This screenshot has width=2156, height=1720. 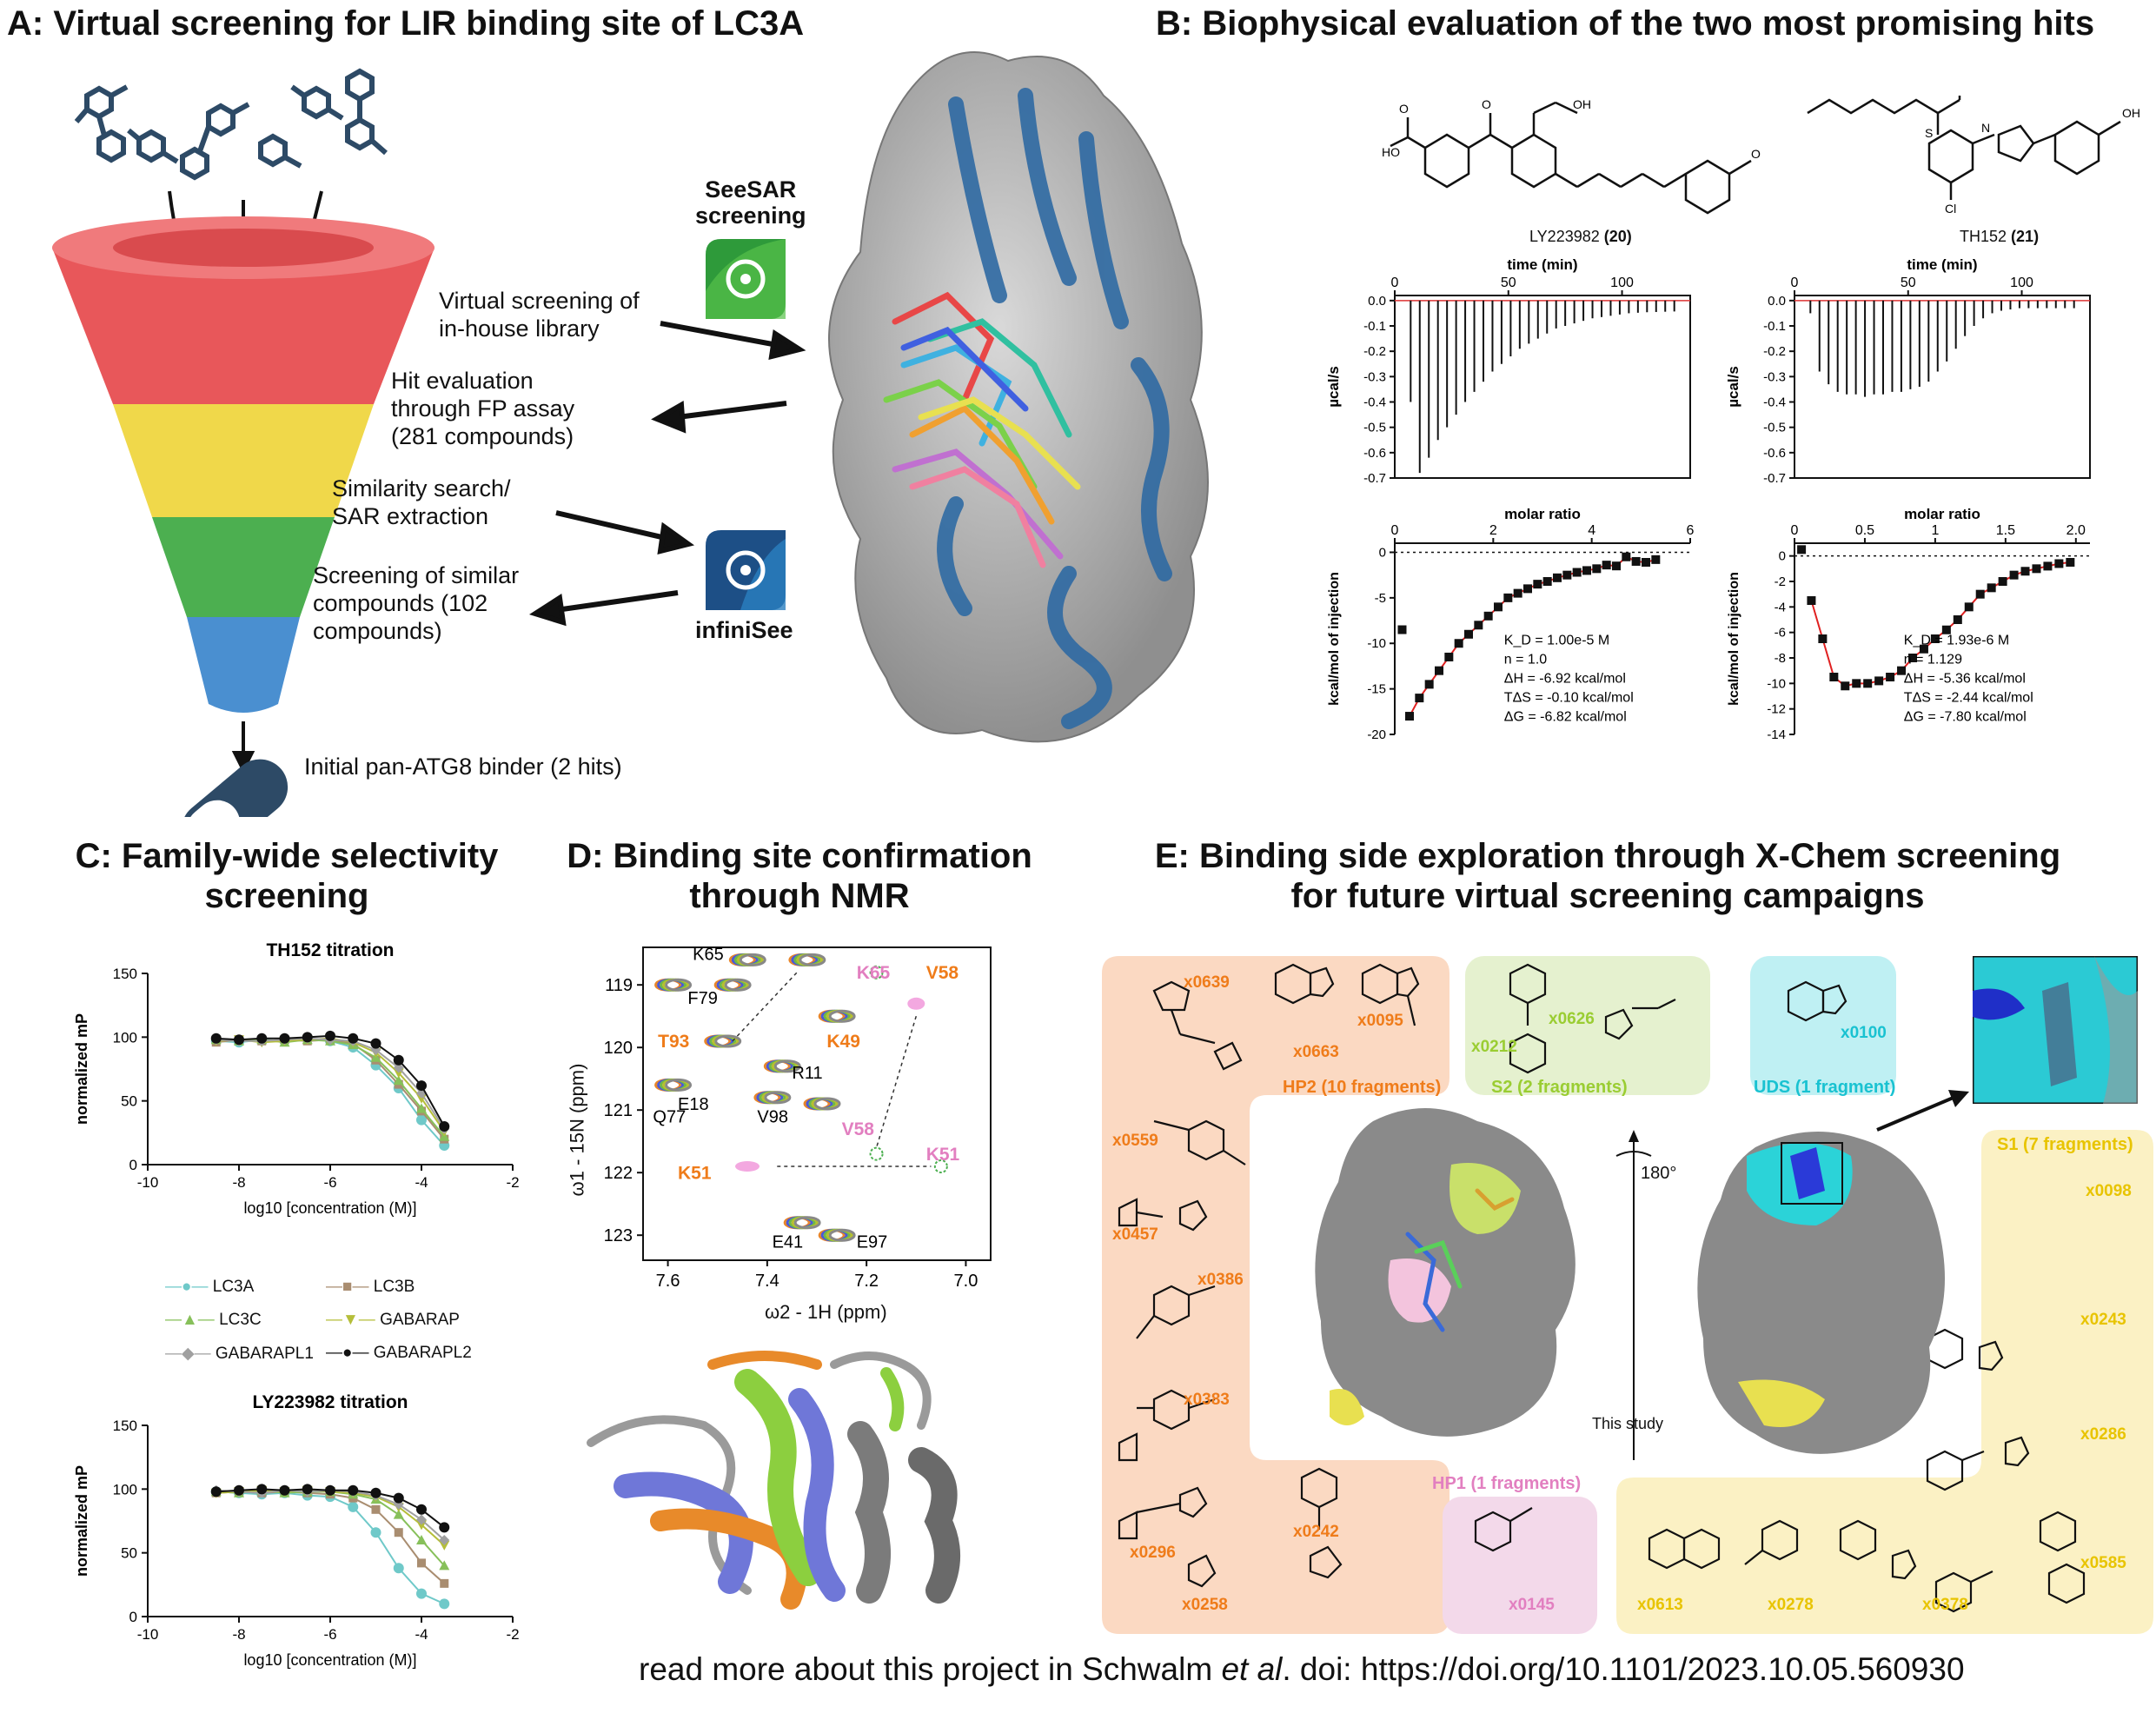 What do you see at coordinates (191, 1354) in the screenshot?
I see `legend-marker: —◆—` at bounding box center [191, 1354].